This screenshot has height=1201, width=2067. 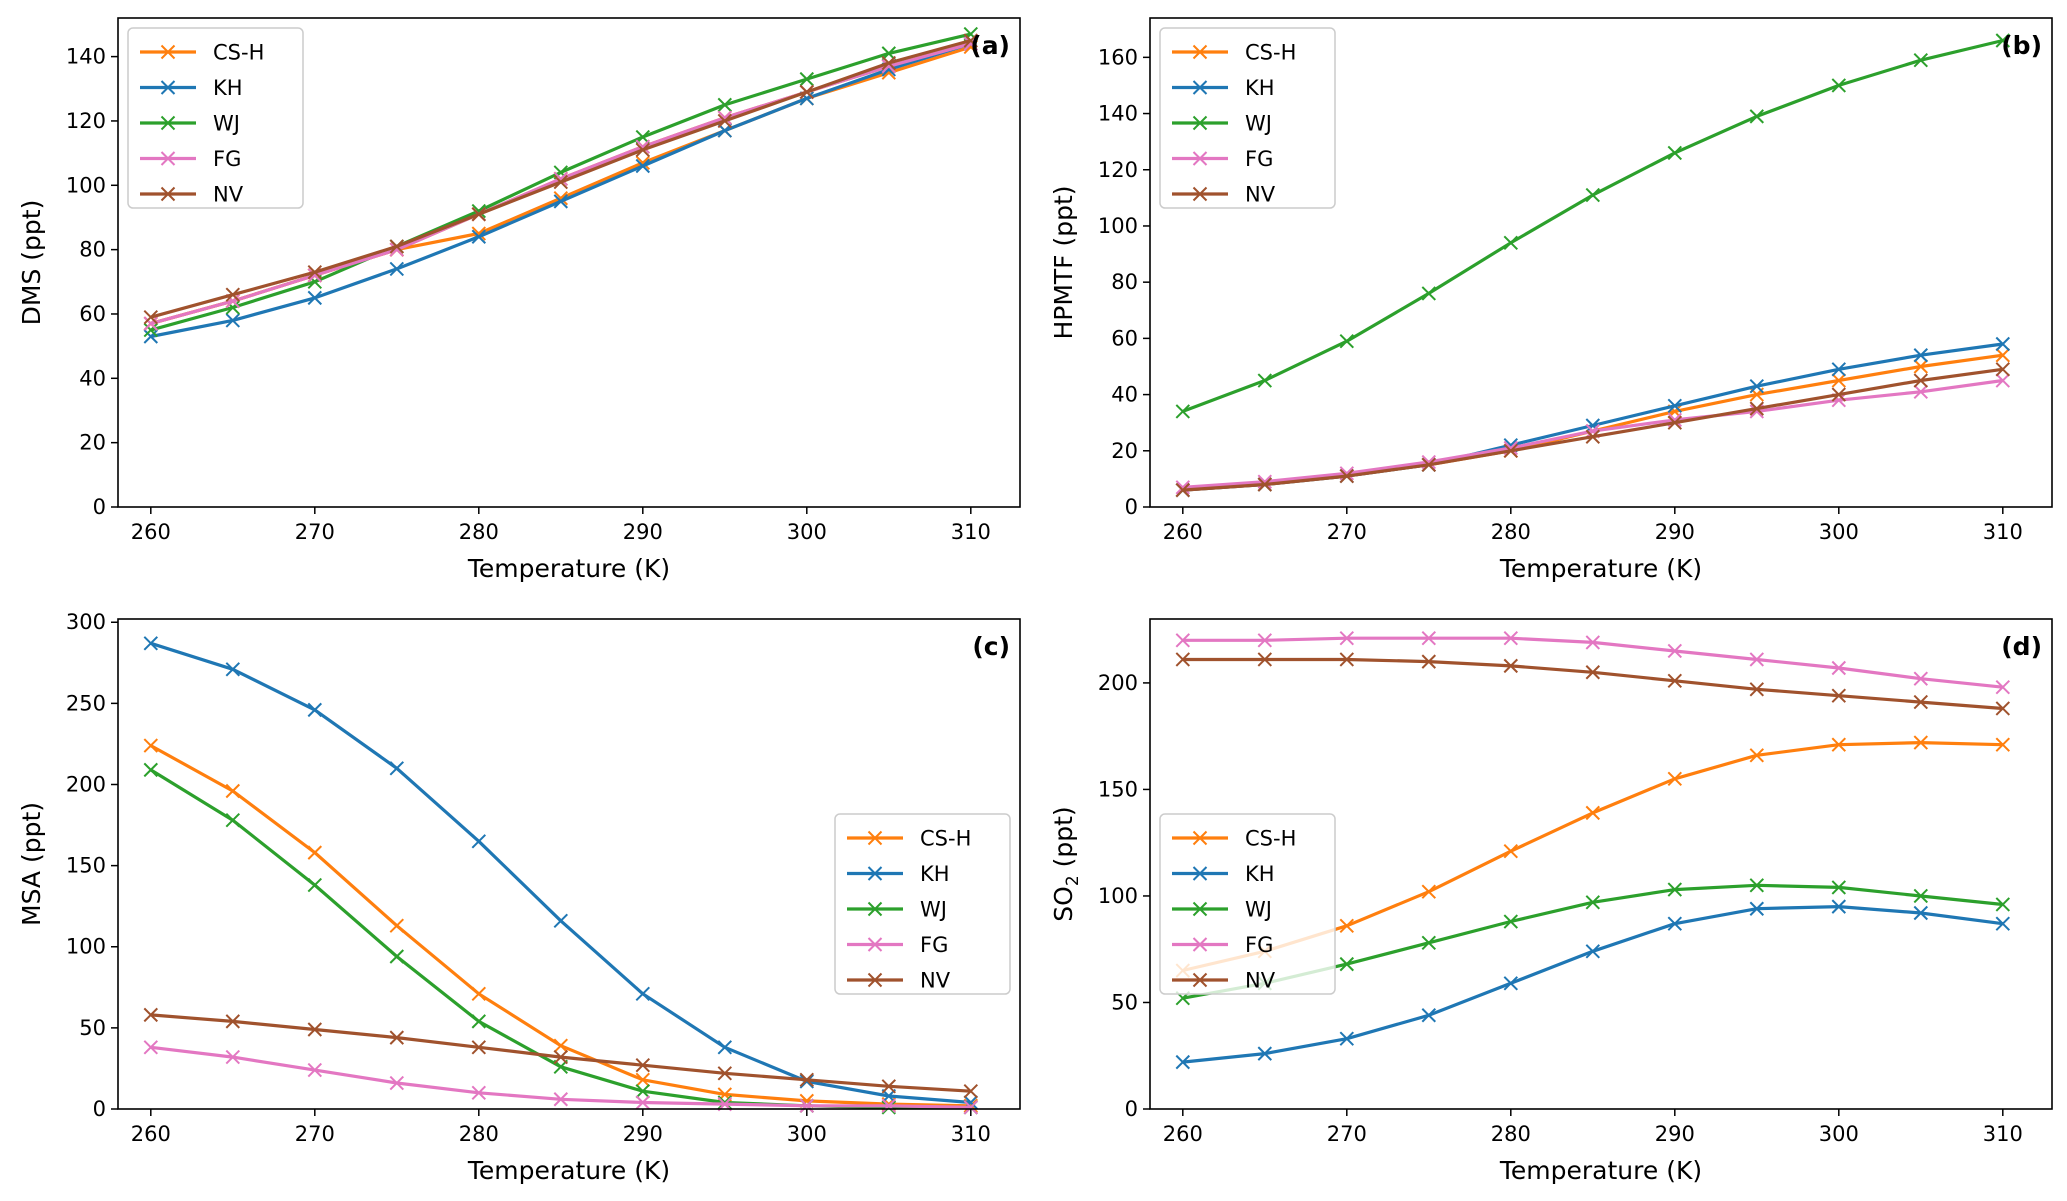 I want to click on y-tick-label: 40, so click(x=92, y=378).